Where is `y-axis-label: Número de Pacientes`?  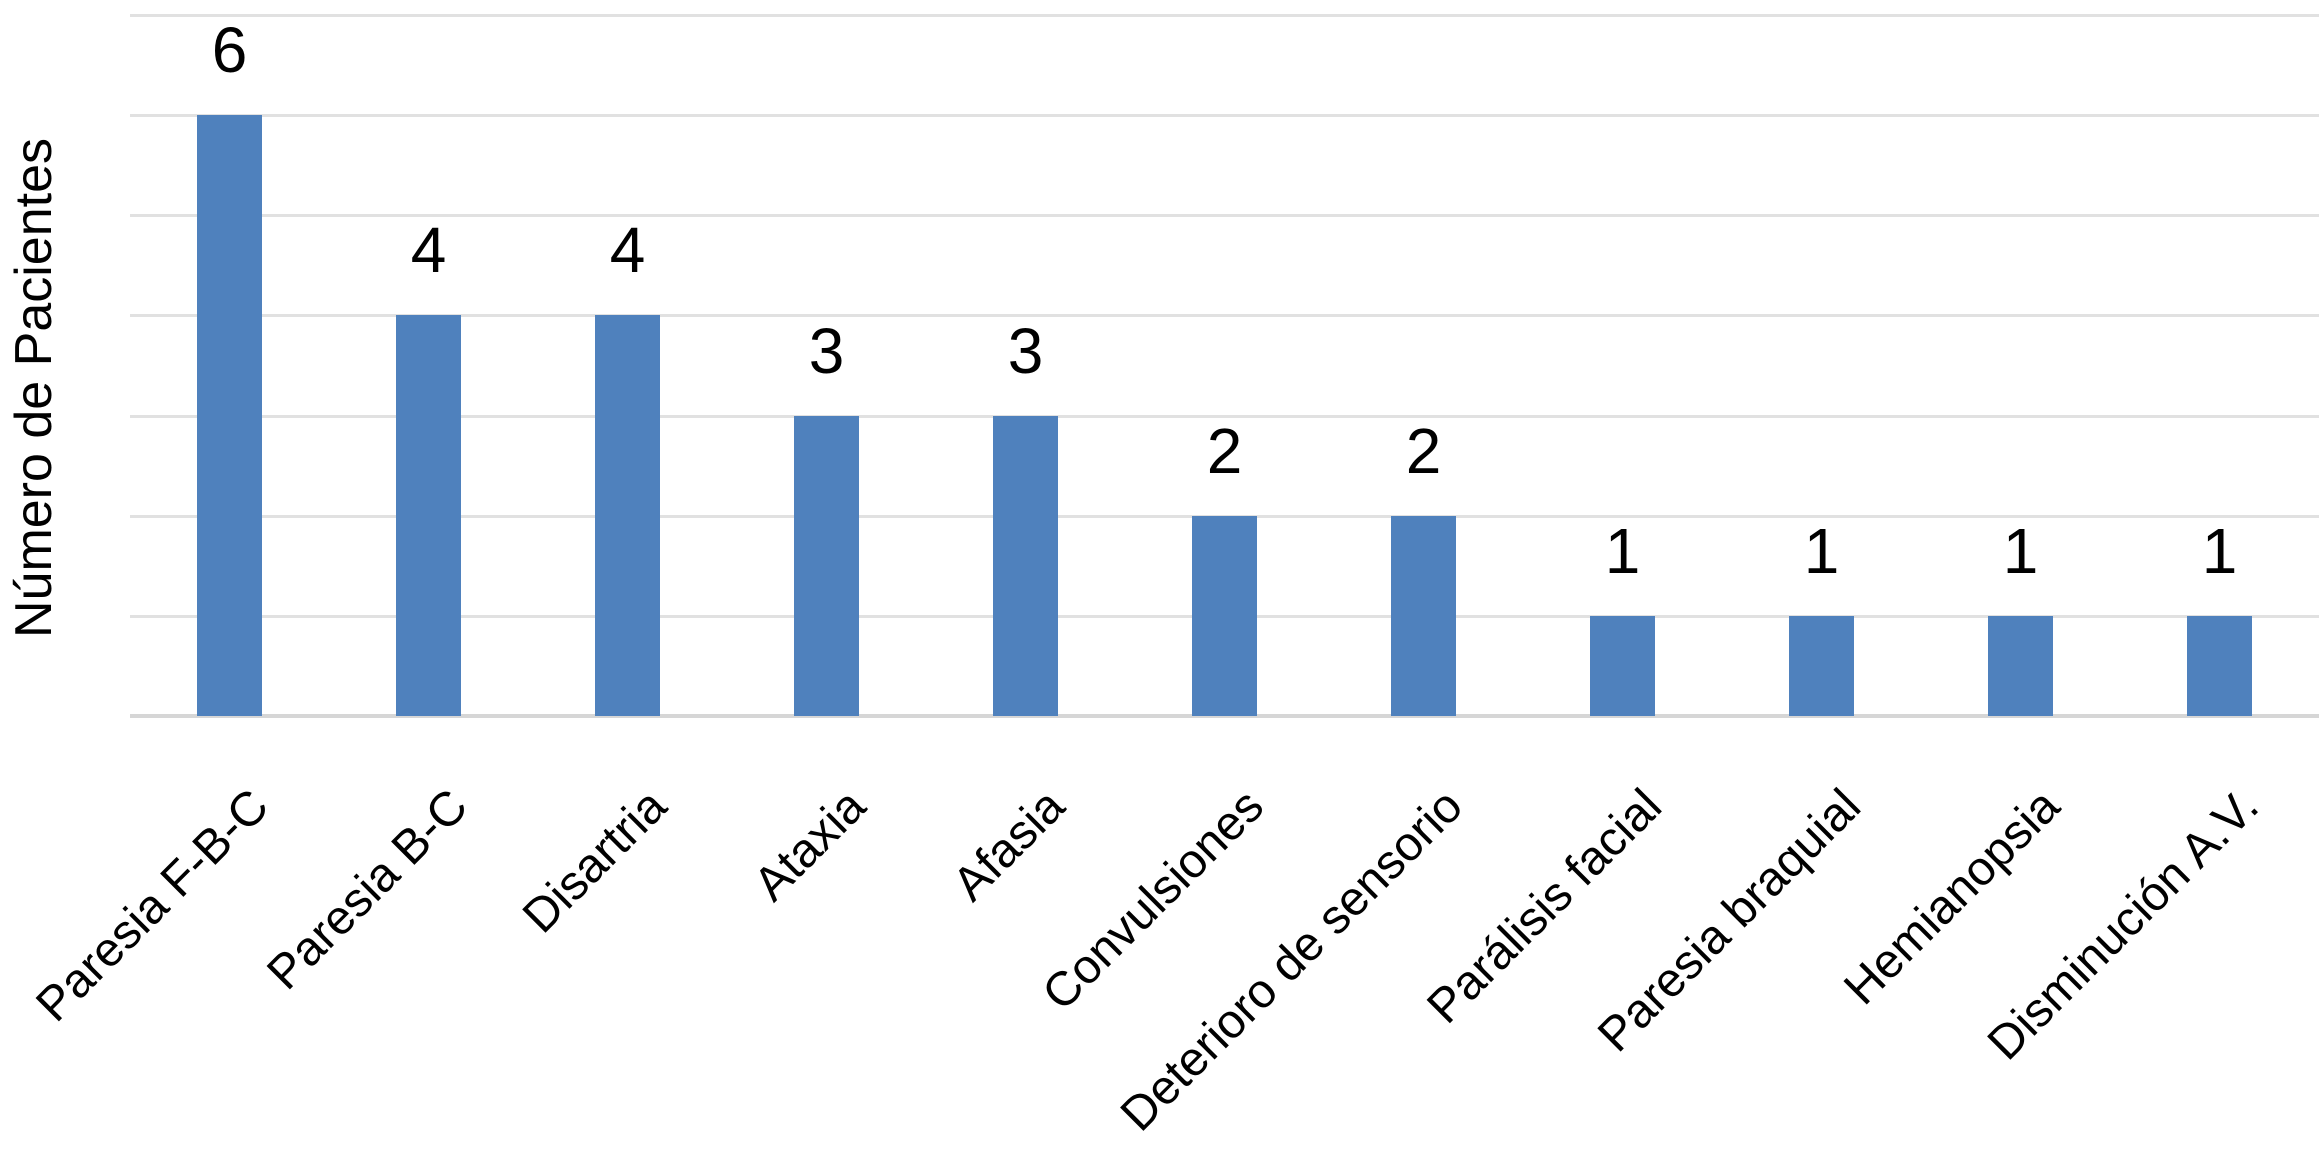 y-axis-label: Número de Pacientes is located at coordinates (34, 388).